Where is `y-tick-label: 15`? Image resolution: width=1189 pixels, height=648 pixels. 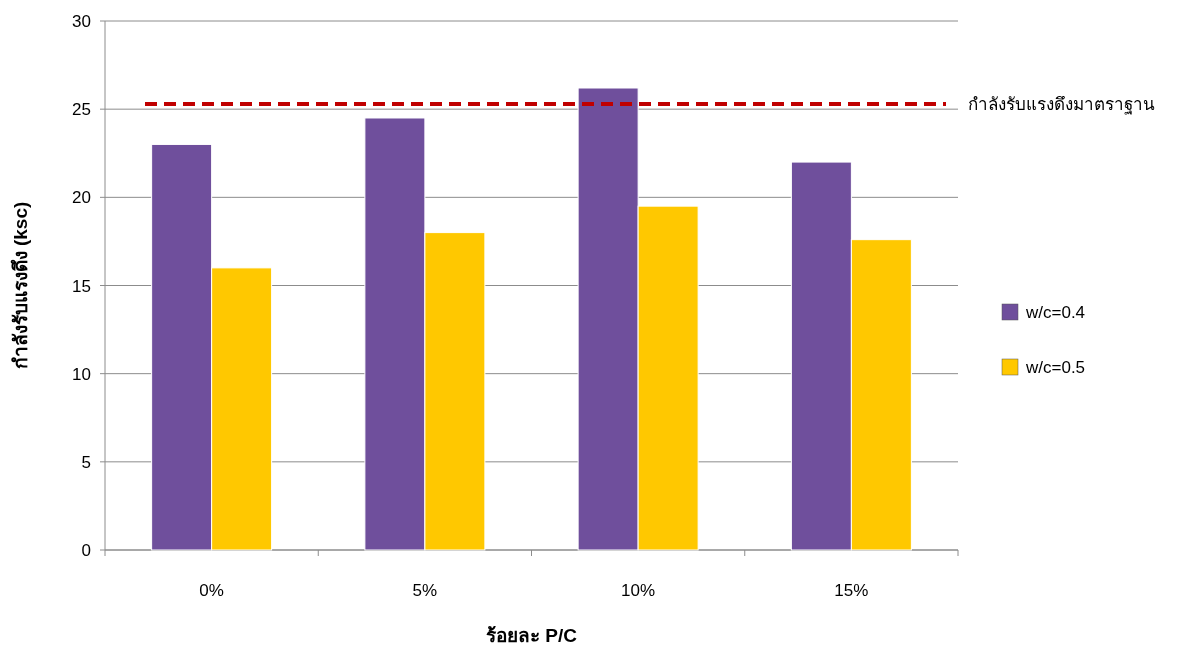 y-tick-label: 15 is located at coordinates (81, 286).